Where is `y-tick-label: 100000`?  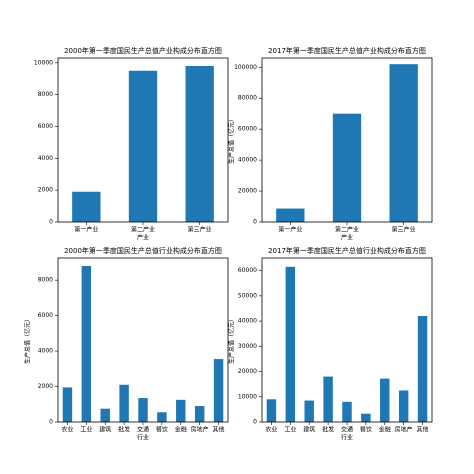 y-tick-label: 100000 is located at coordinates (245, 67).